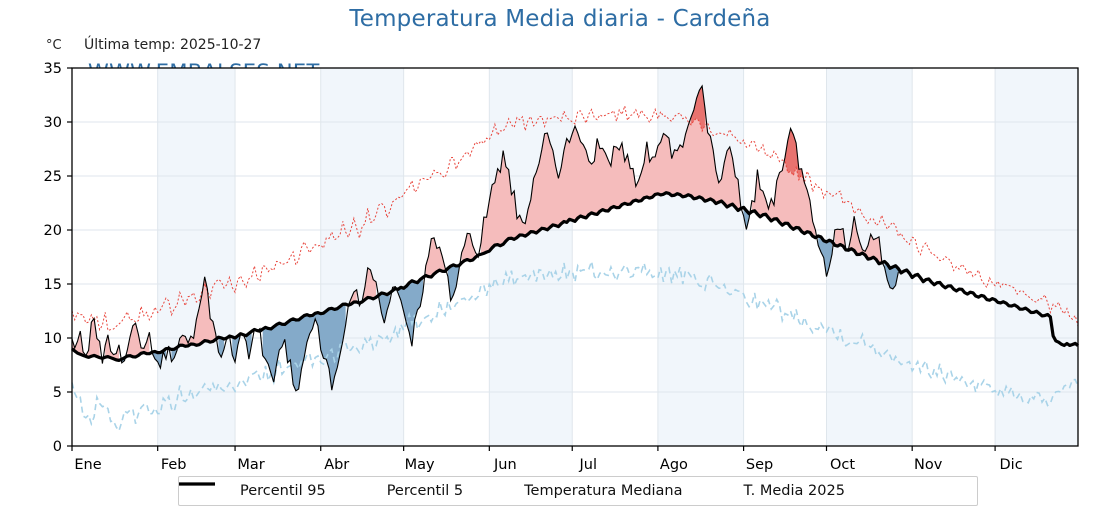 This screenshot has height=506, width=1120. I want to click on y-tick-label: 15, so click(53, 285).